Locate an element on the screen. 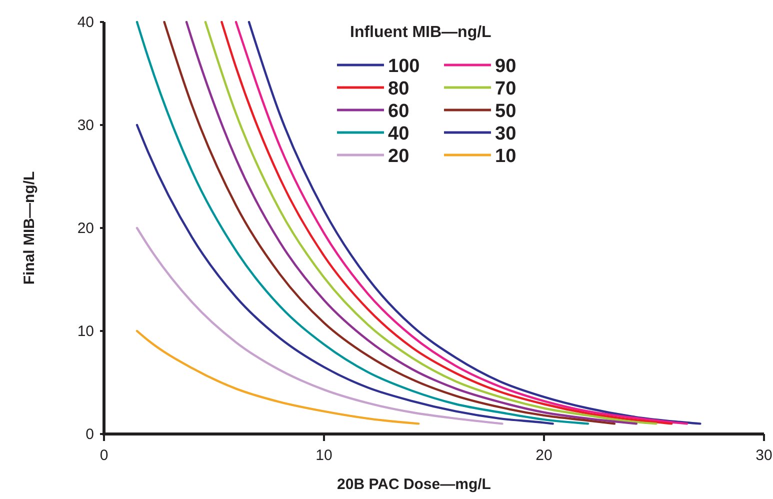 This screenshot has width=773, height=499. y-tick-label: 10 is located at coordinates (85, 331).